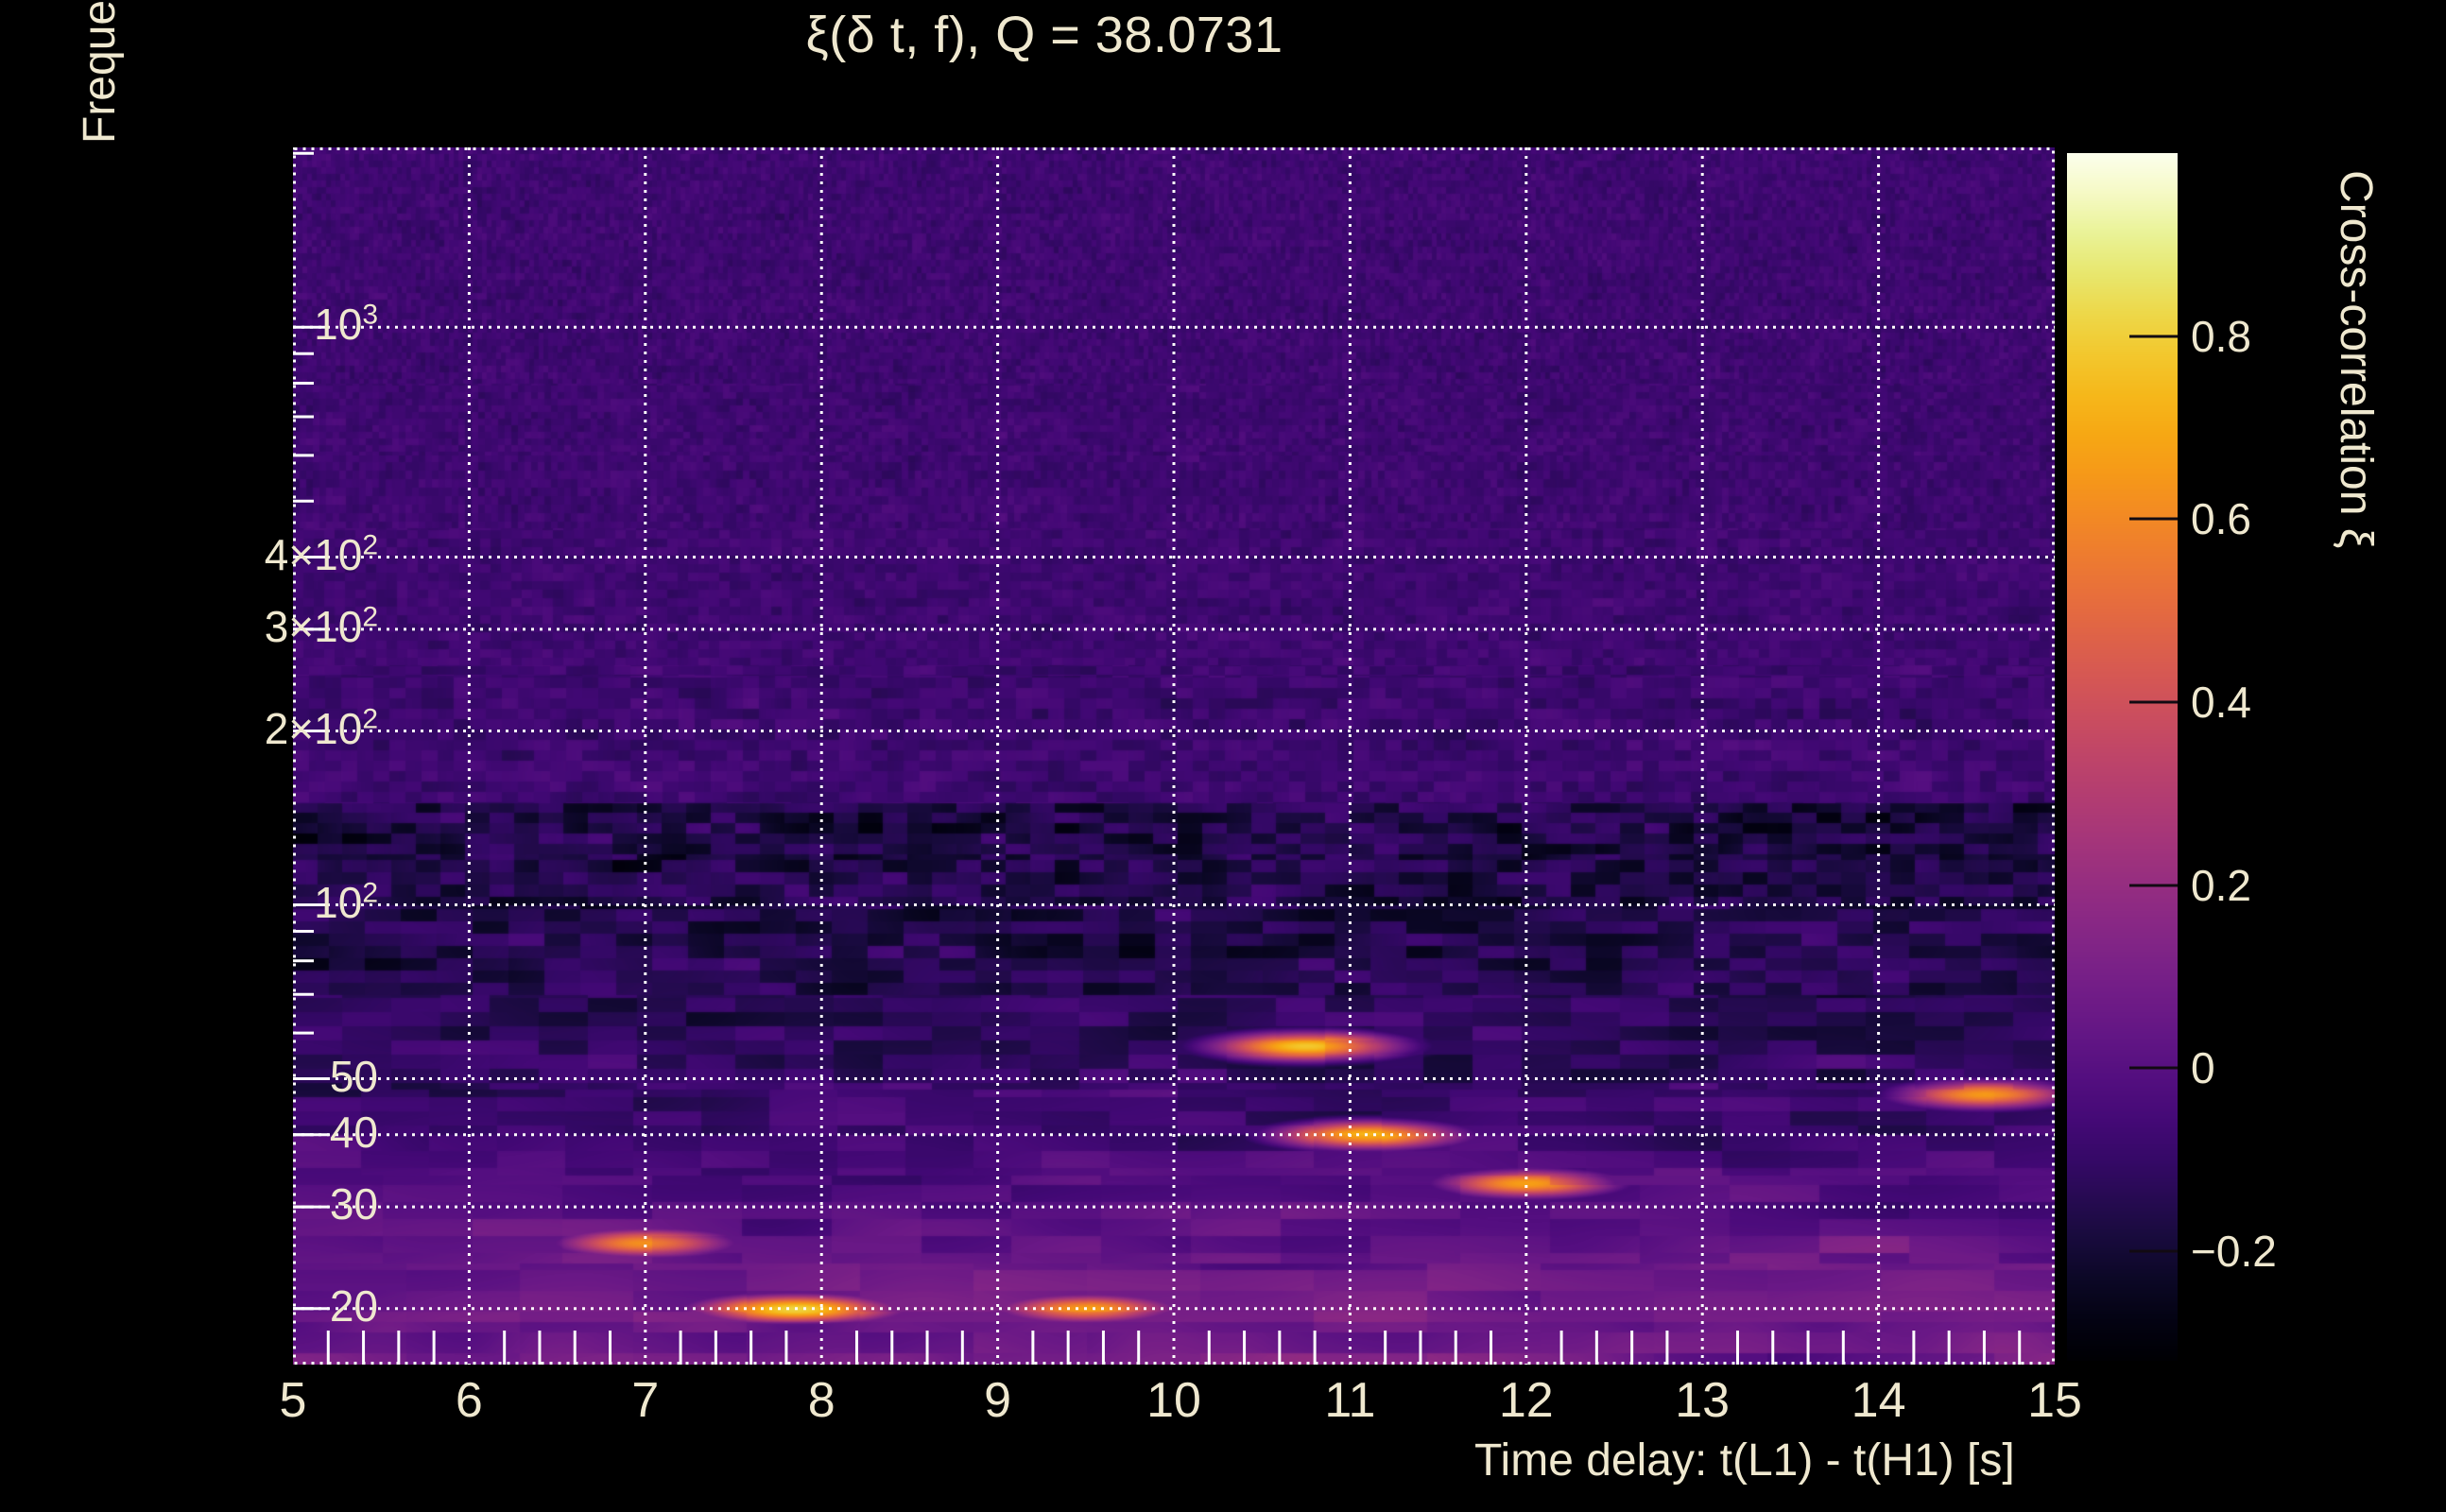 This screenshot has height=1512, width=2446. I want to click on x-tick-label: 12, so click(1526, 1400).